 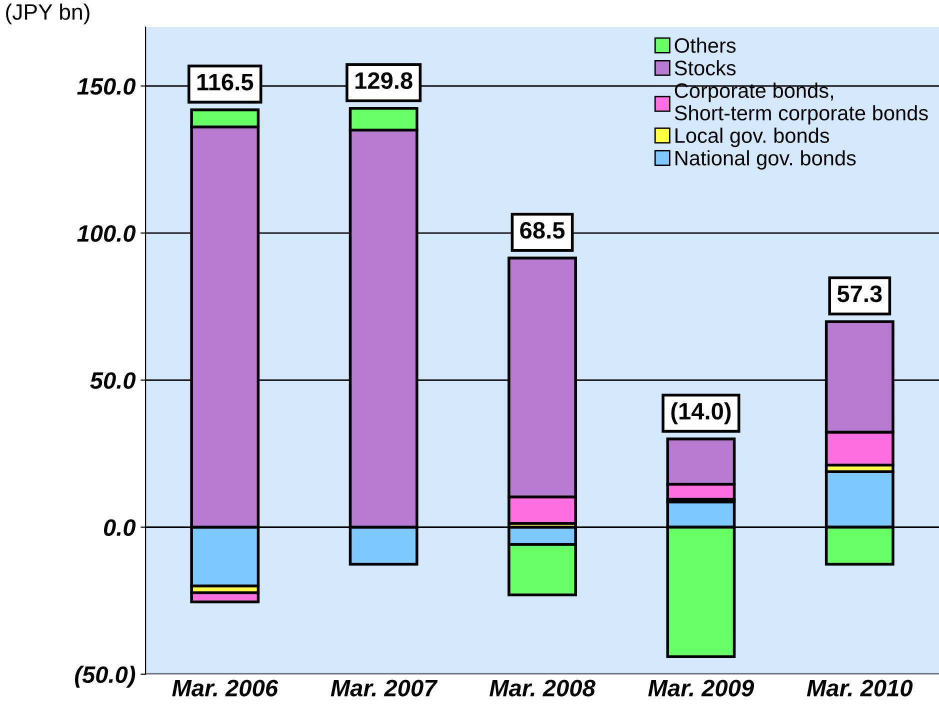 I want to click on y-tick-label: 50.0, so click(x=113, y=380).